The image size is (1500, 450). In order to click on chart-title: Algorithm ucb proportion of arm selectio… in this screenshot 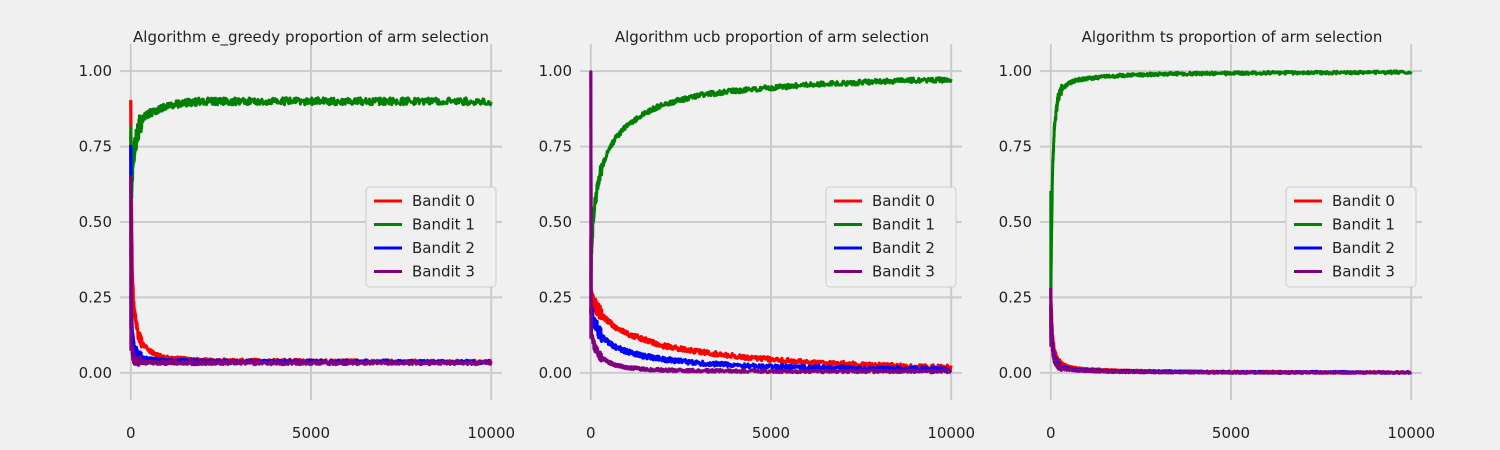, I will do `click(772, 37)`.